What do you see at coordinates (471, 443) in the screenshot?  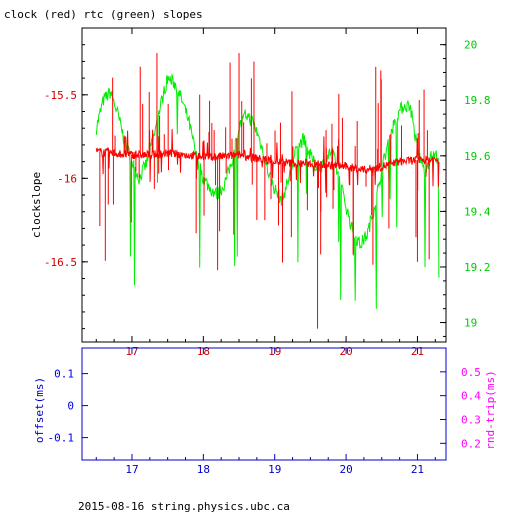 I see `bottom-right-tick-label: 0.2` at bounding box center [471, 443].